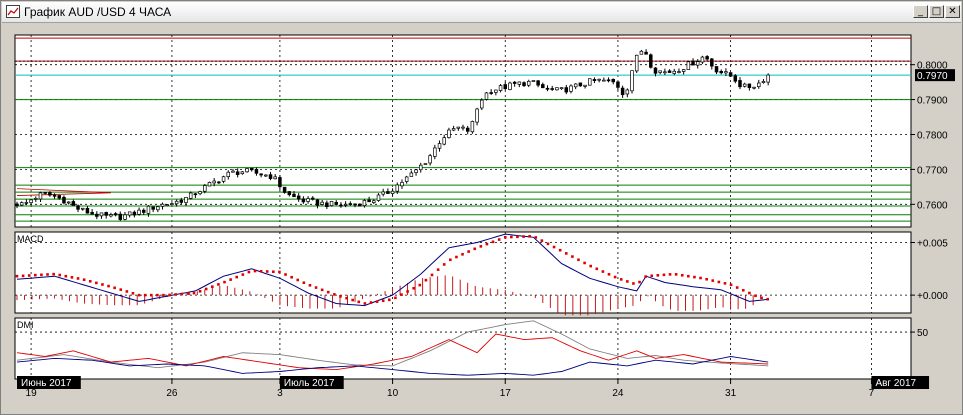 The height and width of the screenshot is (415, 963). I want to click on x-tick-label: 24, so click(618, 393).